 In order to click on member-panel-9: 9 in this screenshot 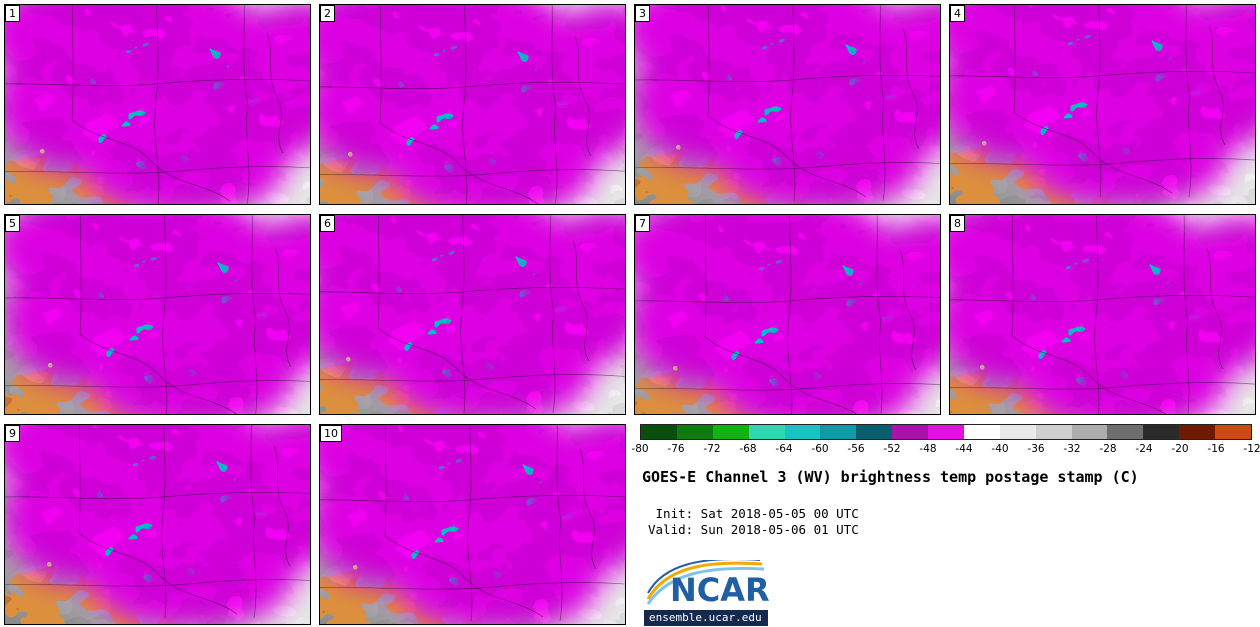, I will do `click(157, 524)`.